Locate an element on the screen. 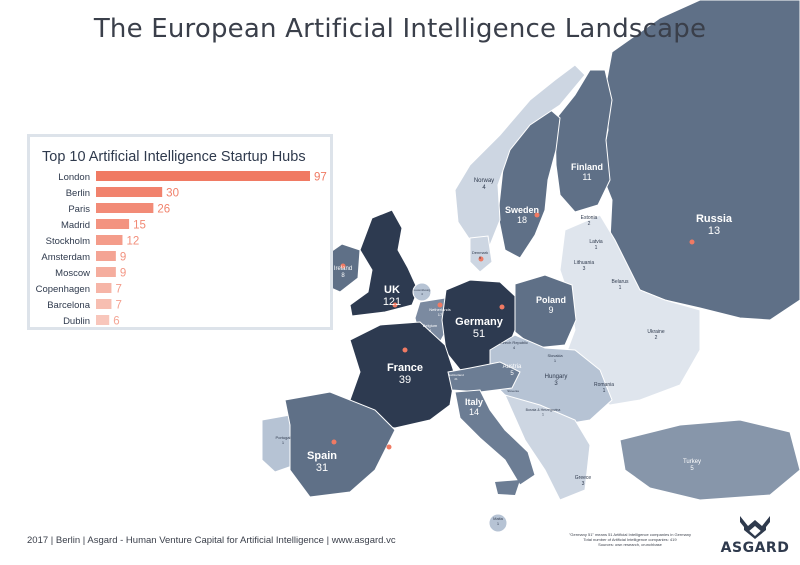 Image resolution: width=800 pixels, height=565 pixels. country-label: Russia is located at coordinates (714, 219).